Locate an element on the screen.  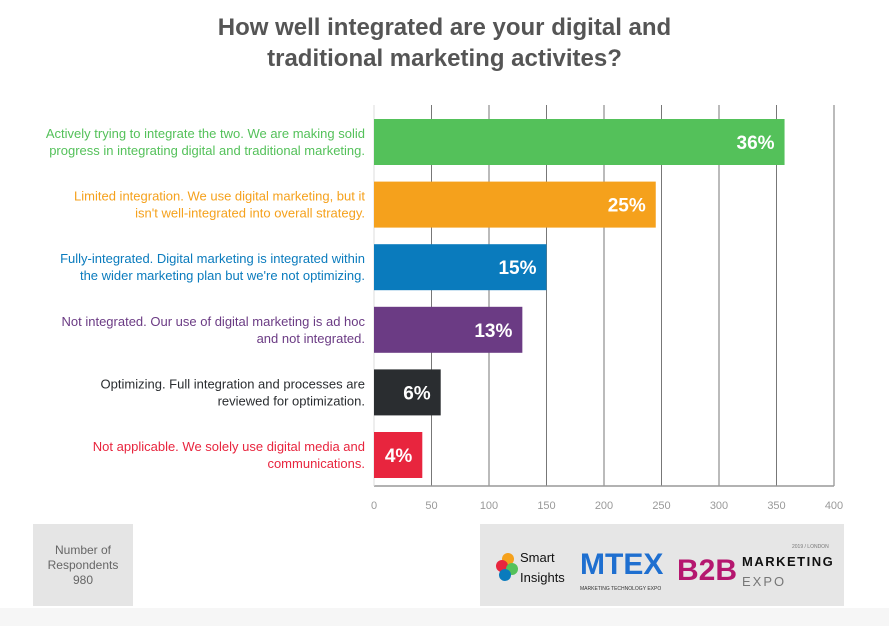
respondents-count: 980 is located at coordinates (83, 579).